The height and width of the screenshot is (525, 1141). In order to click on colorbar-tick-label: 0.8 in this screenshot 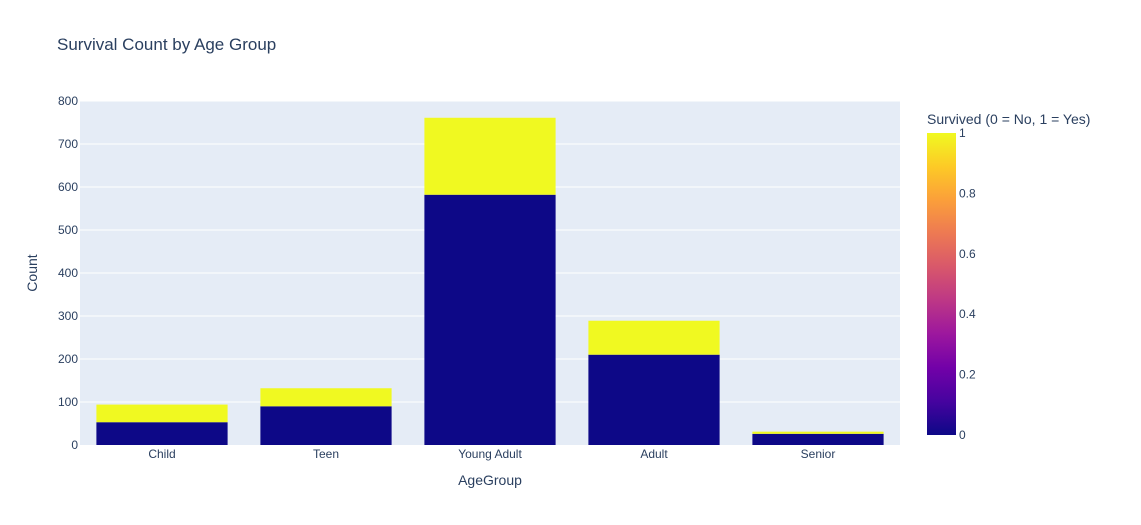, I will do `click(967, 193)`.